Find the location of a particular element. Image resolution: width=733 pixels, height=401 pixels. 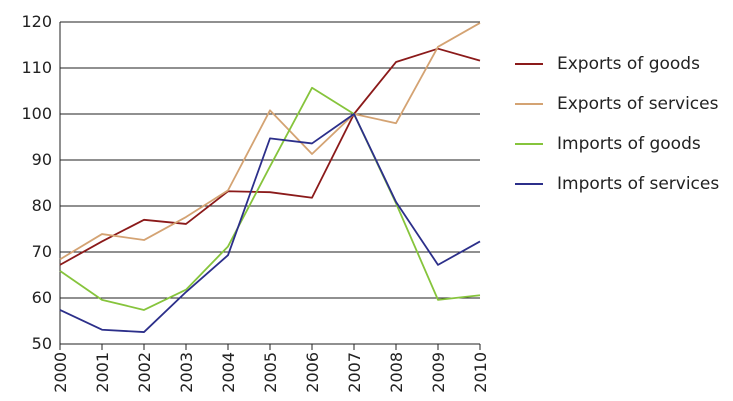

legend-item: Imports of services is located at coordinates (617, 184).